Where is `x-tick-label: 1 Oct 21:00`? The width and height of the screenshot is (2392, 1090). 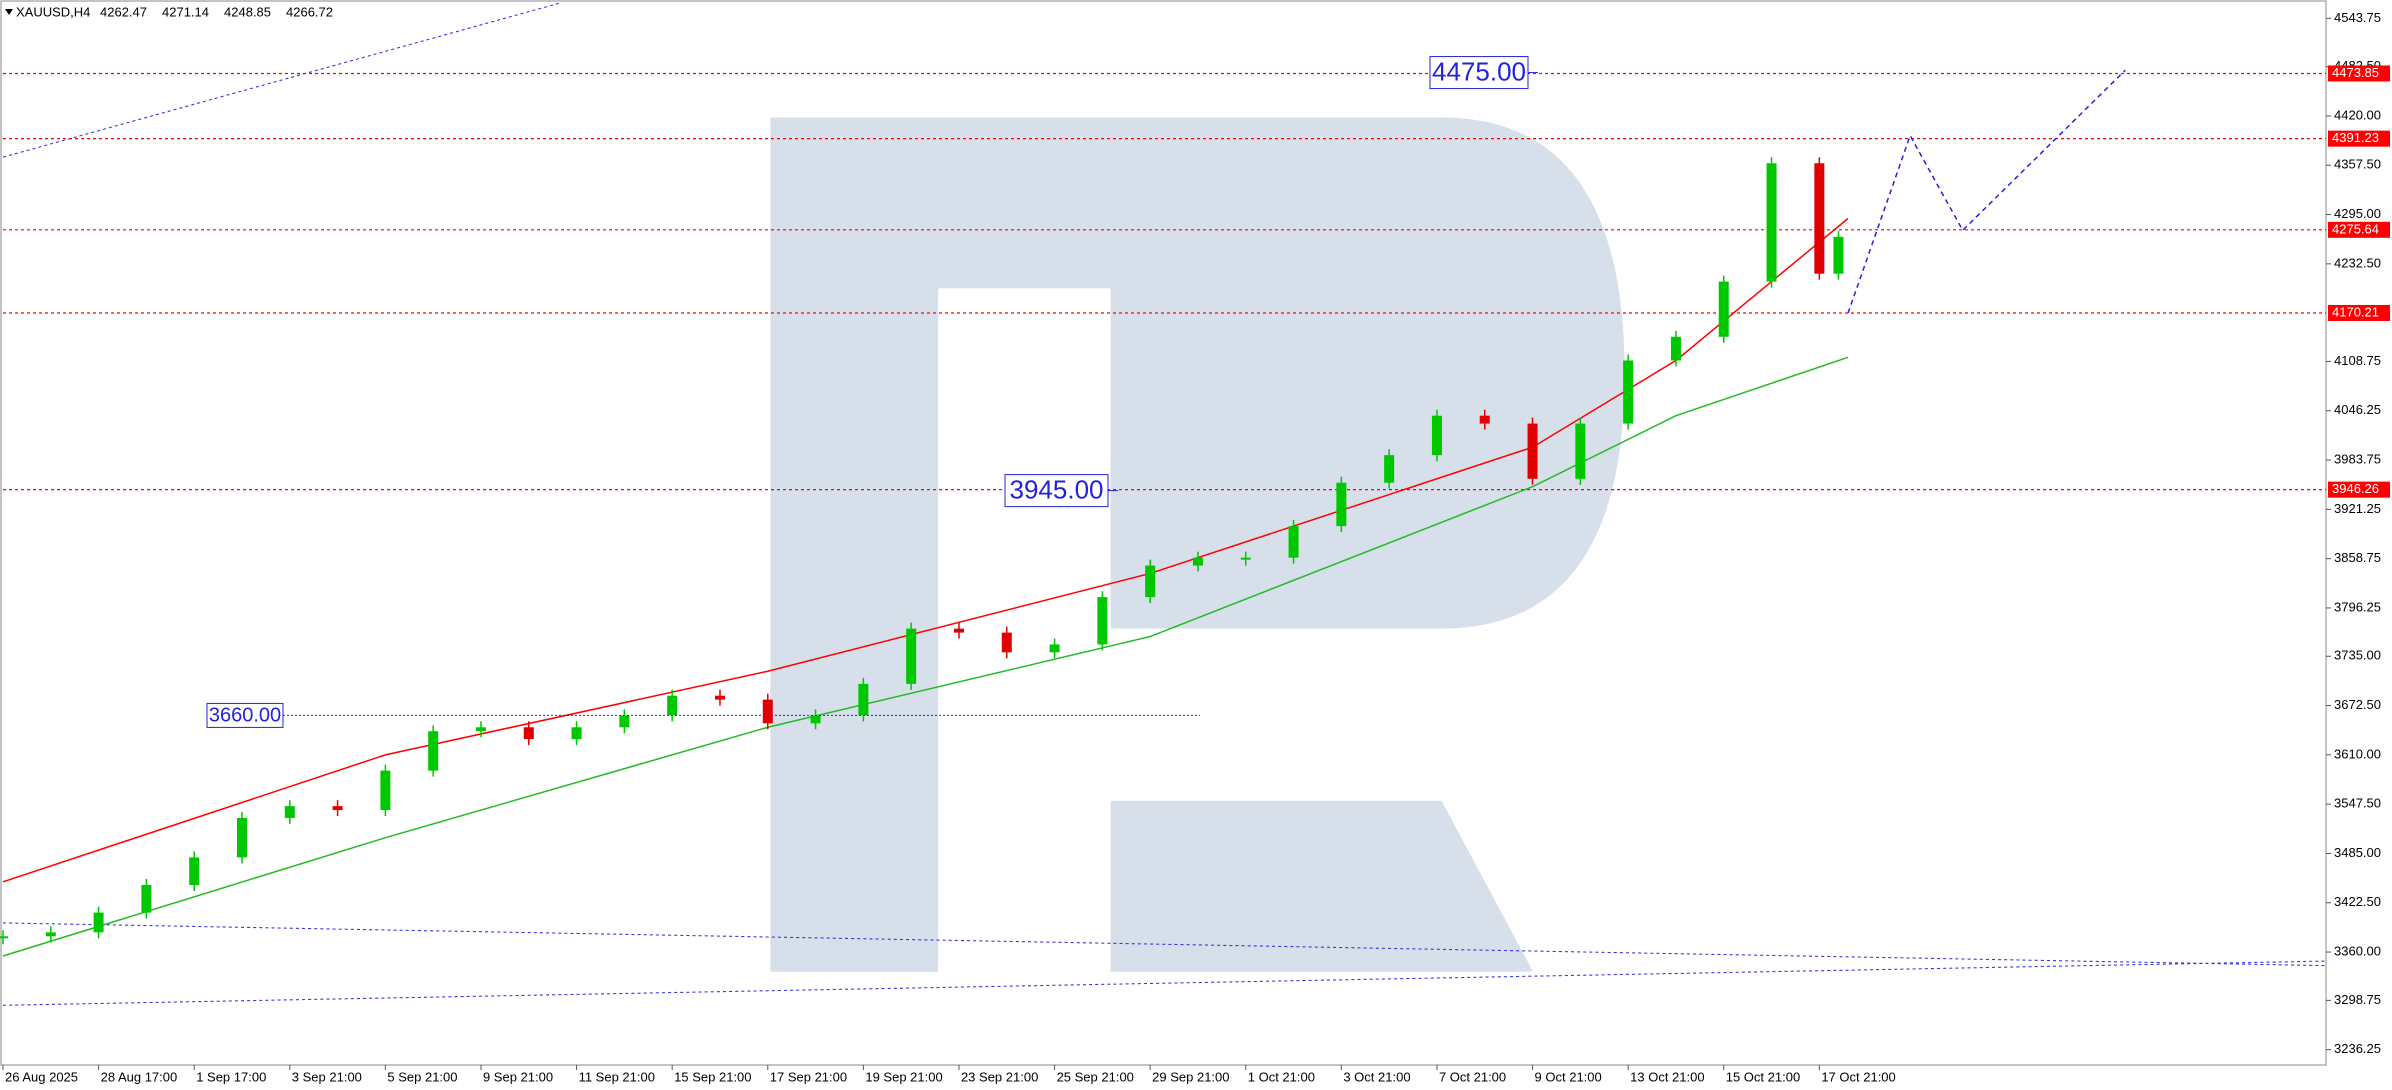
x-tick-label: 1 Oct 21:00 is located at coordinates (1281, 1076).